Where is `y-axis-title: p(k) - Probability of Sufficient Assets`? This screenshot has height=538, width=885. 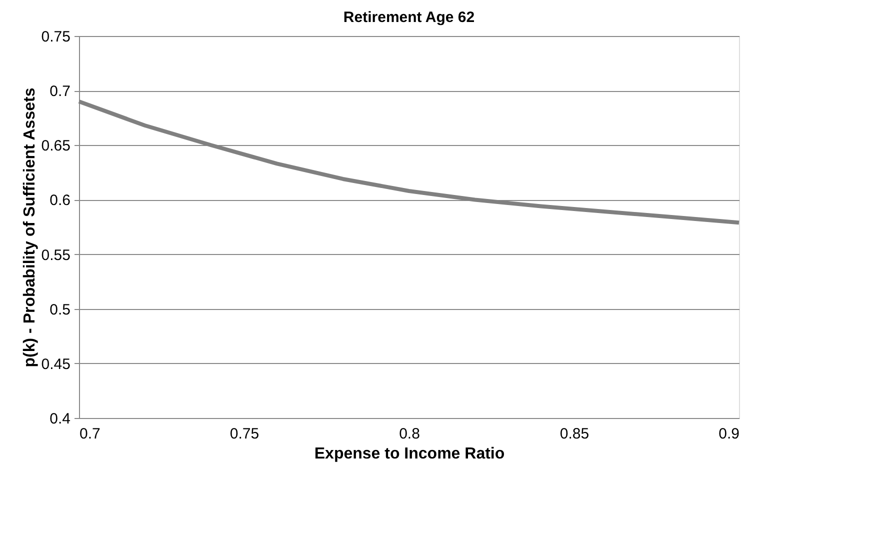
y-axis-title: p(k) - Probability of Sufficient Assets is located at coordinates (29, 228).